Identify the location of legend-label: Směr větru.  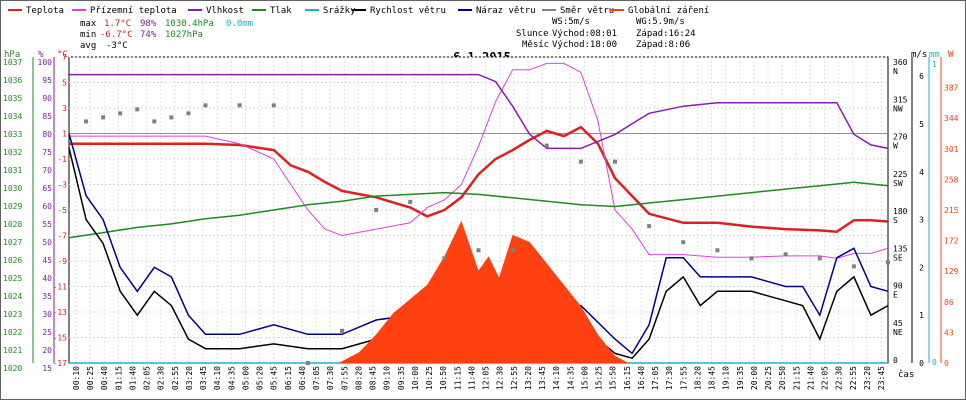
(587, 11).